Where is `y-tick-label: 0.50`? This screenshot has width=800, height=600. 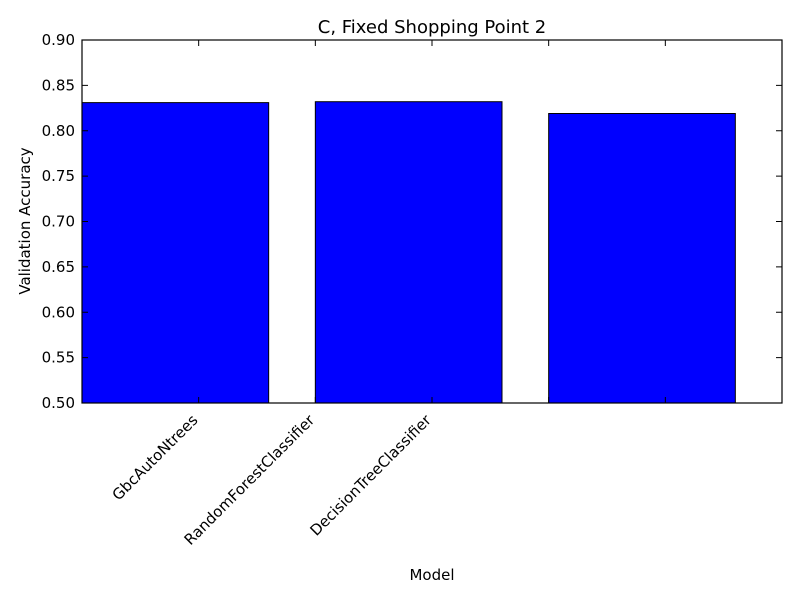
y-tick-label: 0.50 is located at coordinates (58, 403).